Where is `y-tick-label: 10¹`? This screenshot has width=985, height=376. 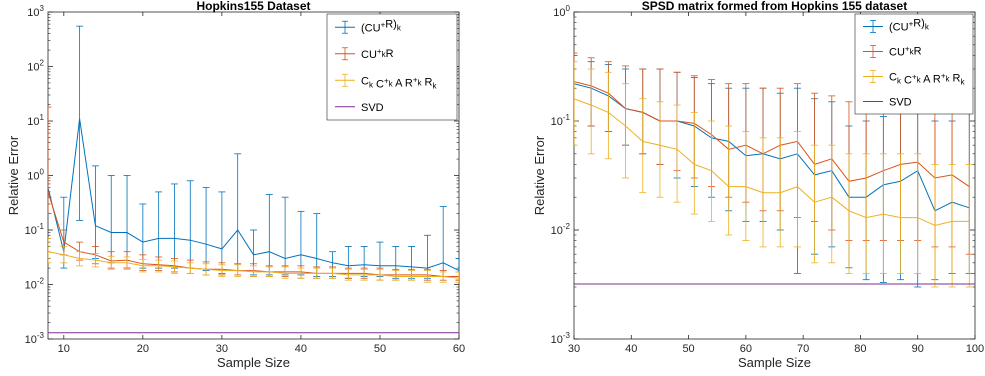 y-tick-label: 10¹ is located at coordinates (35, 120).